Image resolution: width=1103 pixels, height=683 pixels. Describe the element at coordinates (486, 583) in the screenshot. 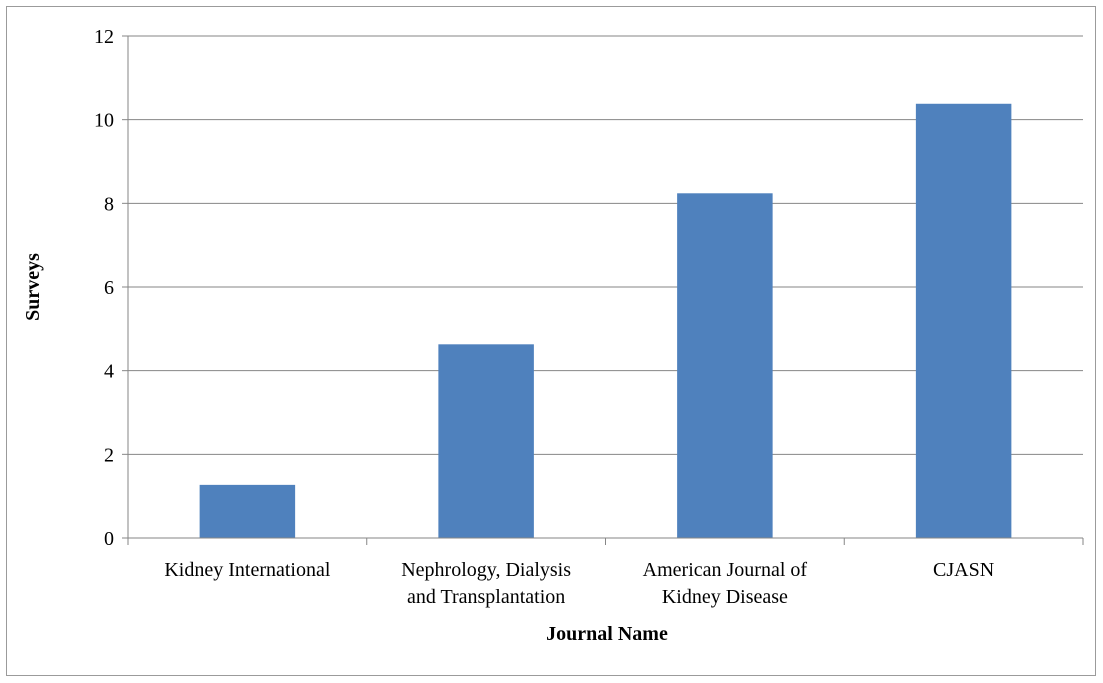

I see `x-tick-label: Nephrology, Dialysis and Transplantation` at that location.